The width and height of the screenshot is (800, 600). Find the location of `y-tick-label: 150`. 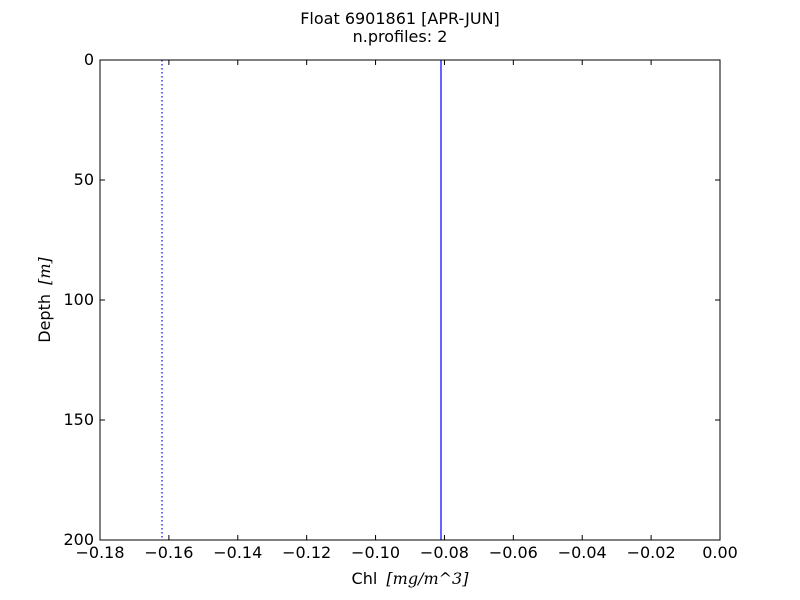

y-tick-label: 150 is located at coordinates (78, 419).